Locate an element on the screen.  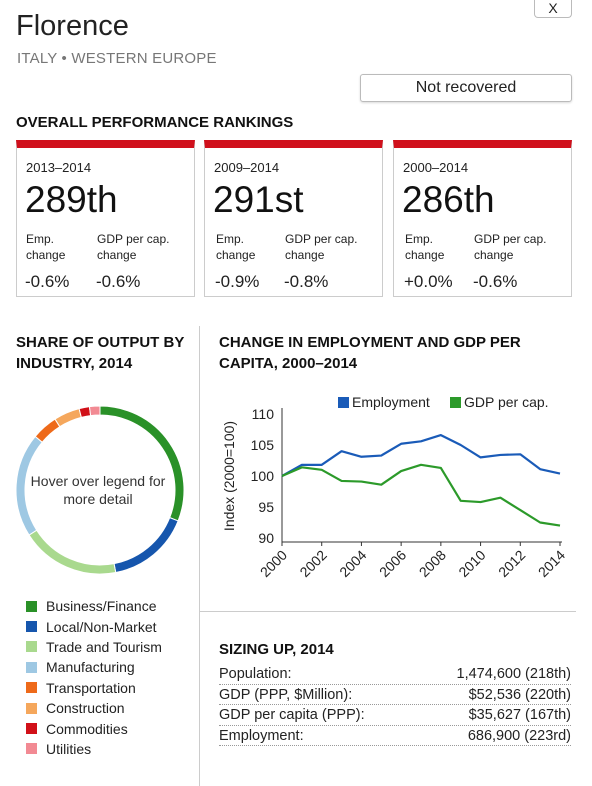
x-tick-label: 2012 is located at coordinates (511, 563).